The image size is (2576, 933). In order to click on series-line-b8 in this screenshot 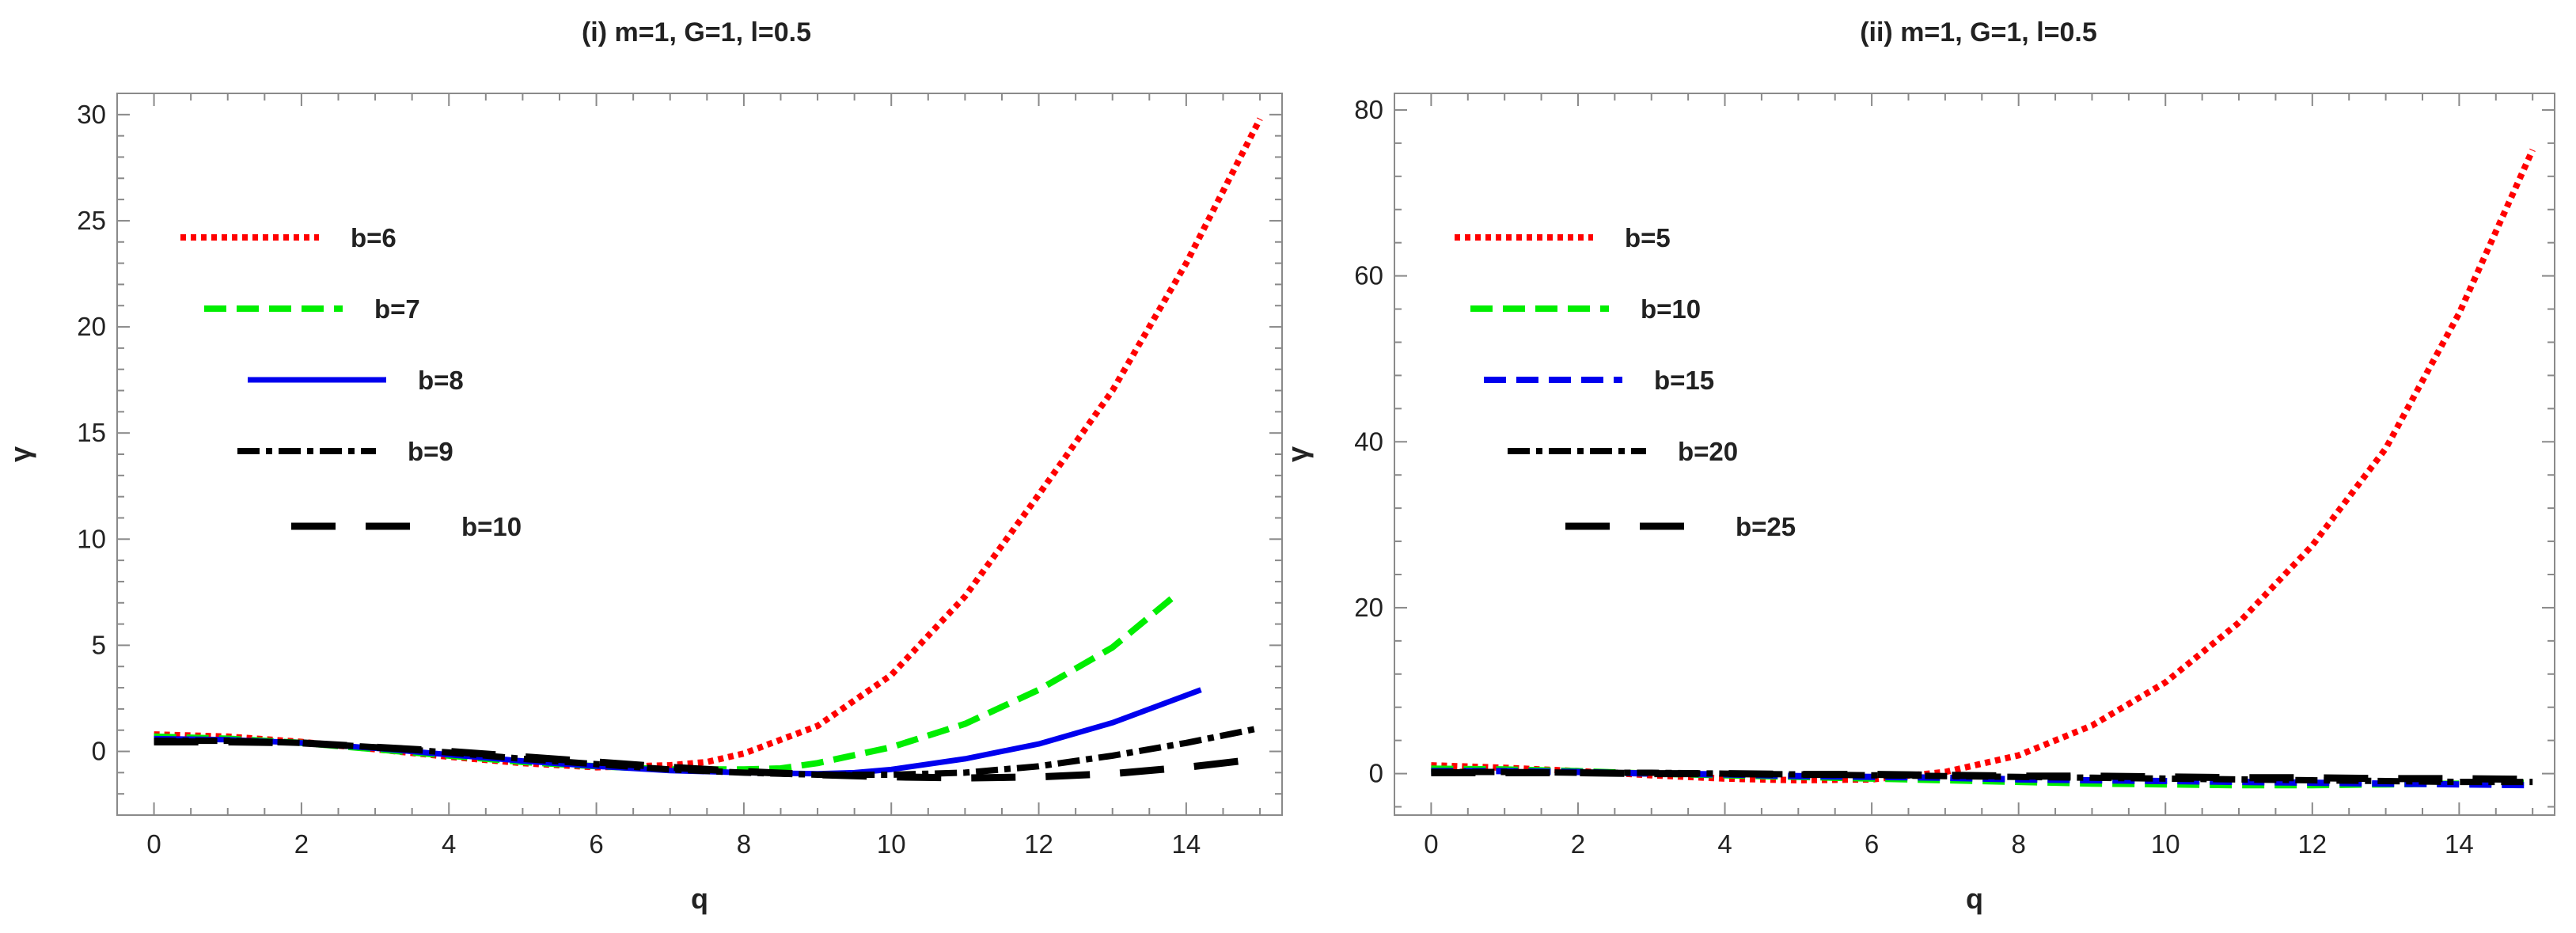, I will do `click(678, 732)`.